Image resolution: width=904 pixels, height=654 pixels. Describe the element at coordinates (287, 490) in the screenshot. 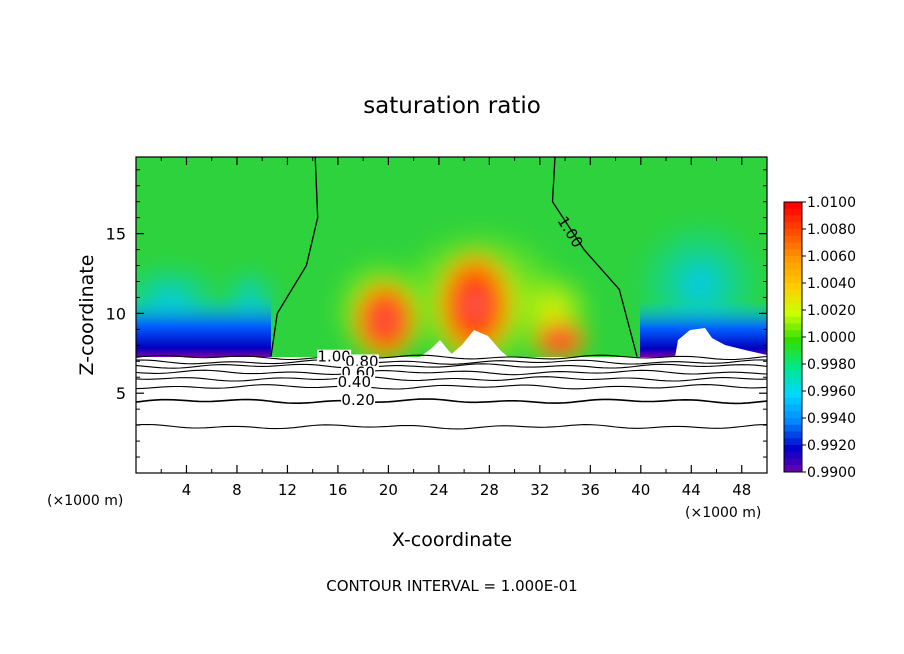

I see `x-tick-label: 12` at that location.